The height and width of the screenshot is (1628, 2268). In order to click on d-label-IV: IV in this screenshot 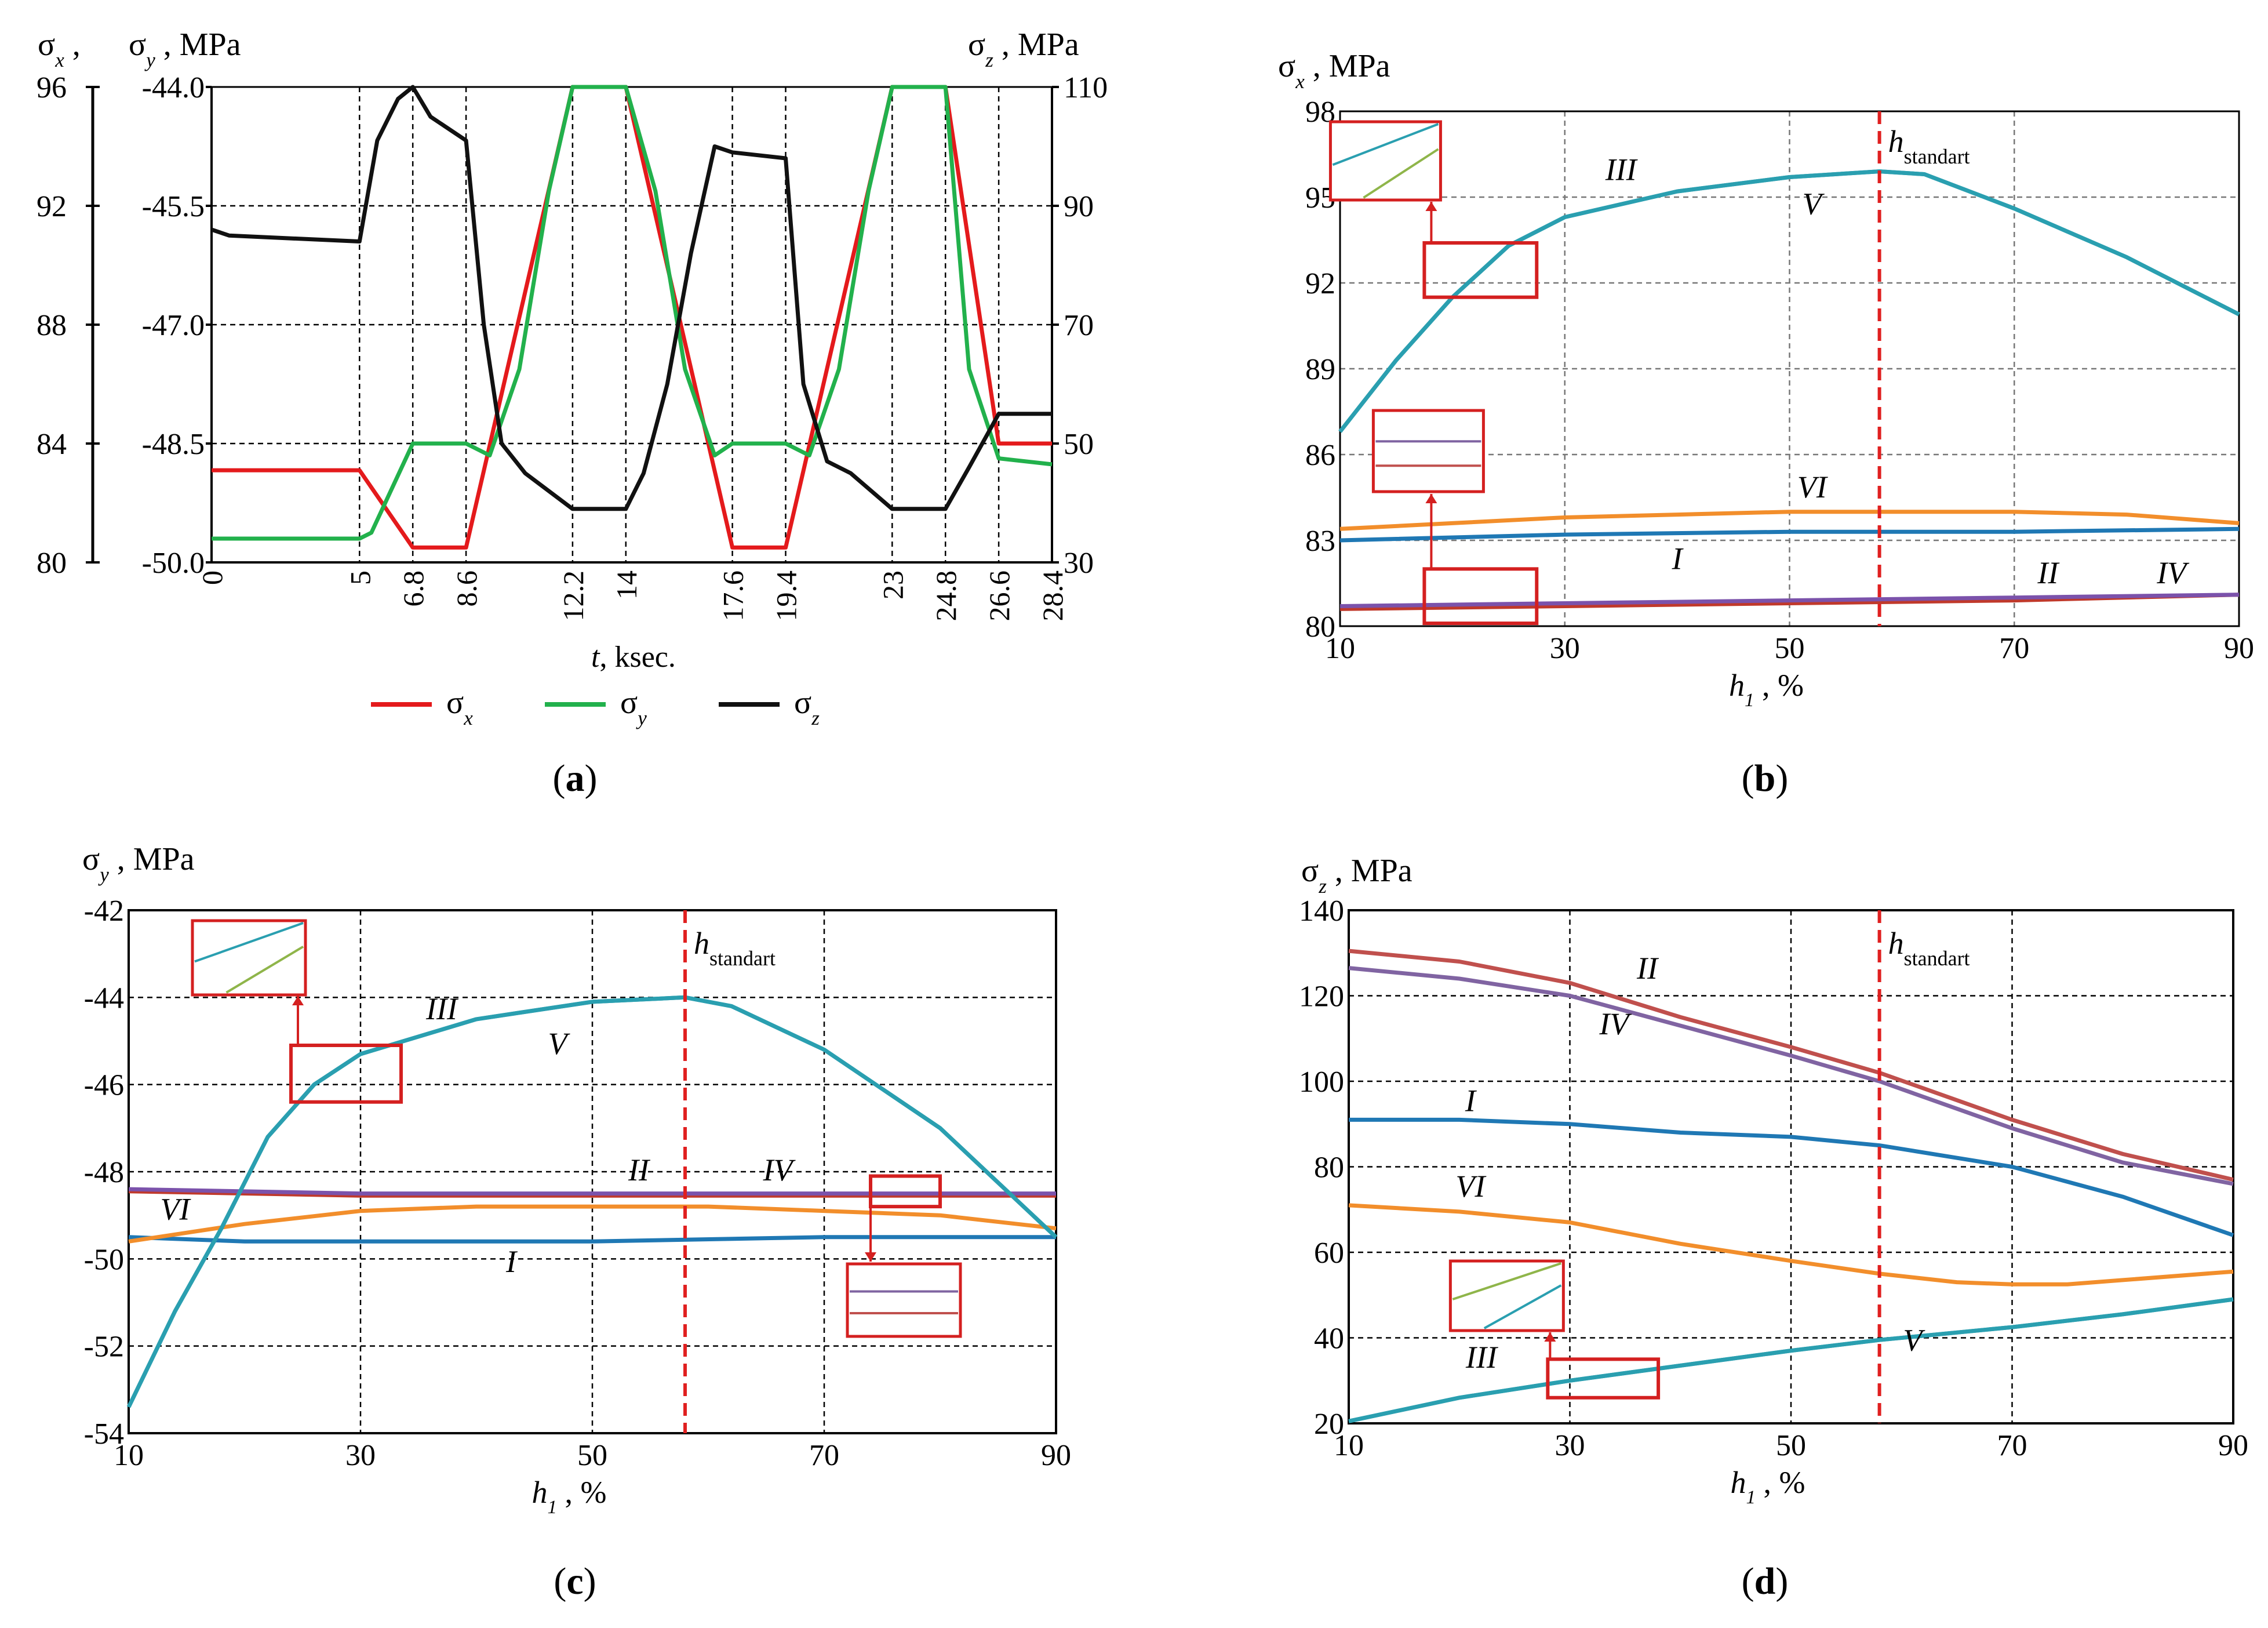, I will do `click(1615, 1023)`.